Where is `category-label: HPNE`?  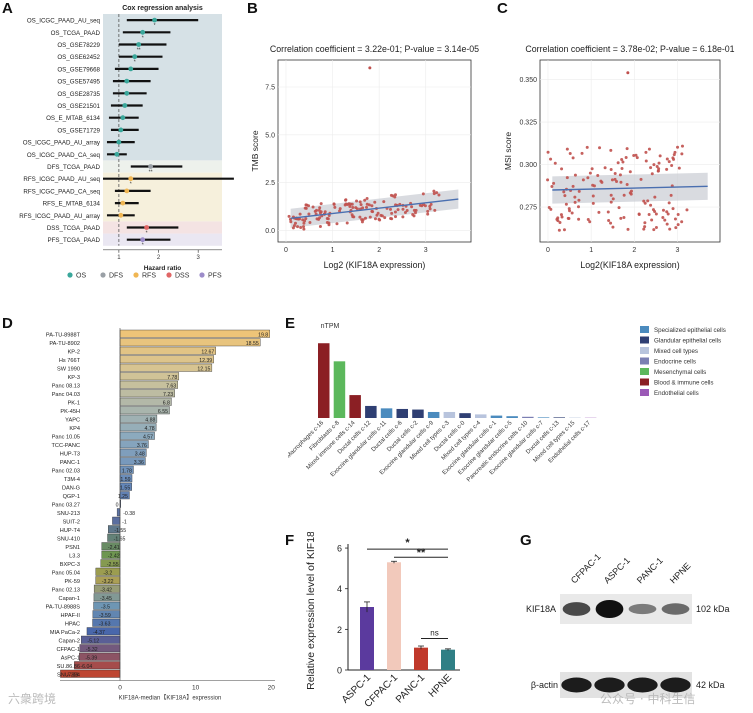
category-label: HPNE is located at coordinates (441, 686).